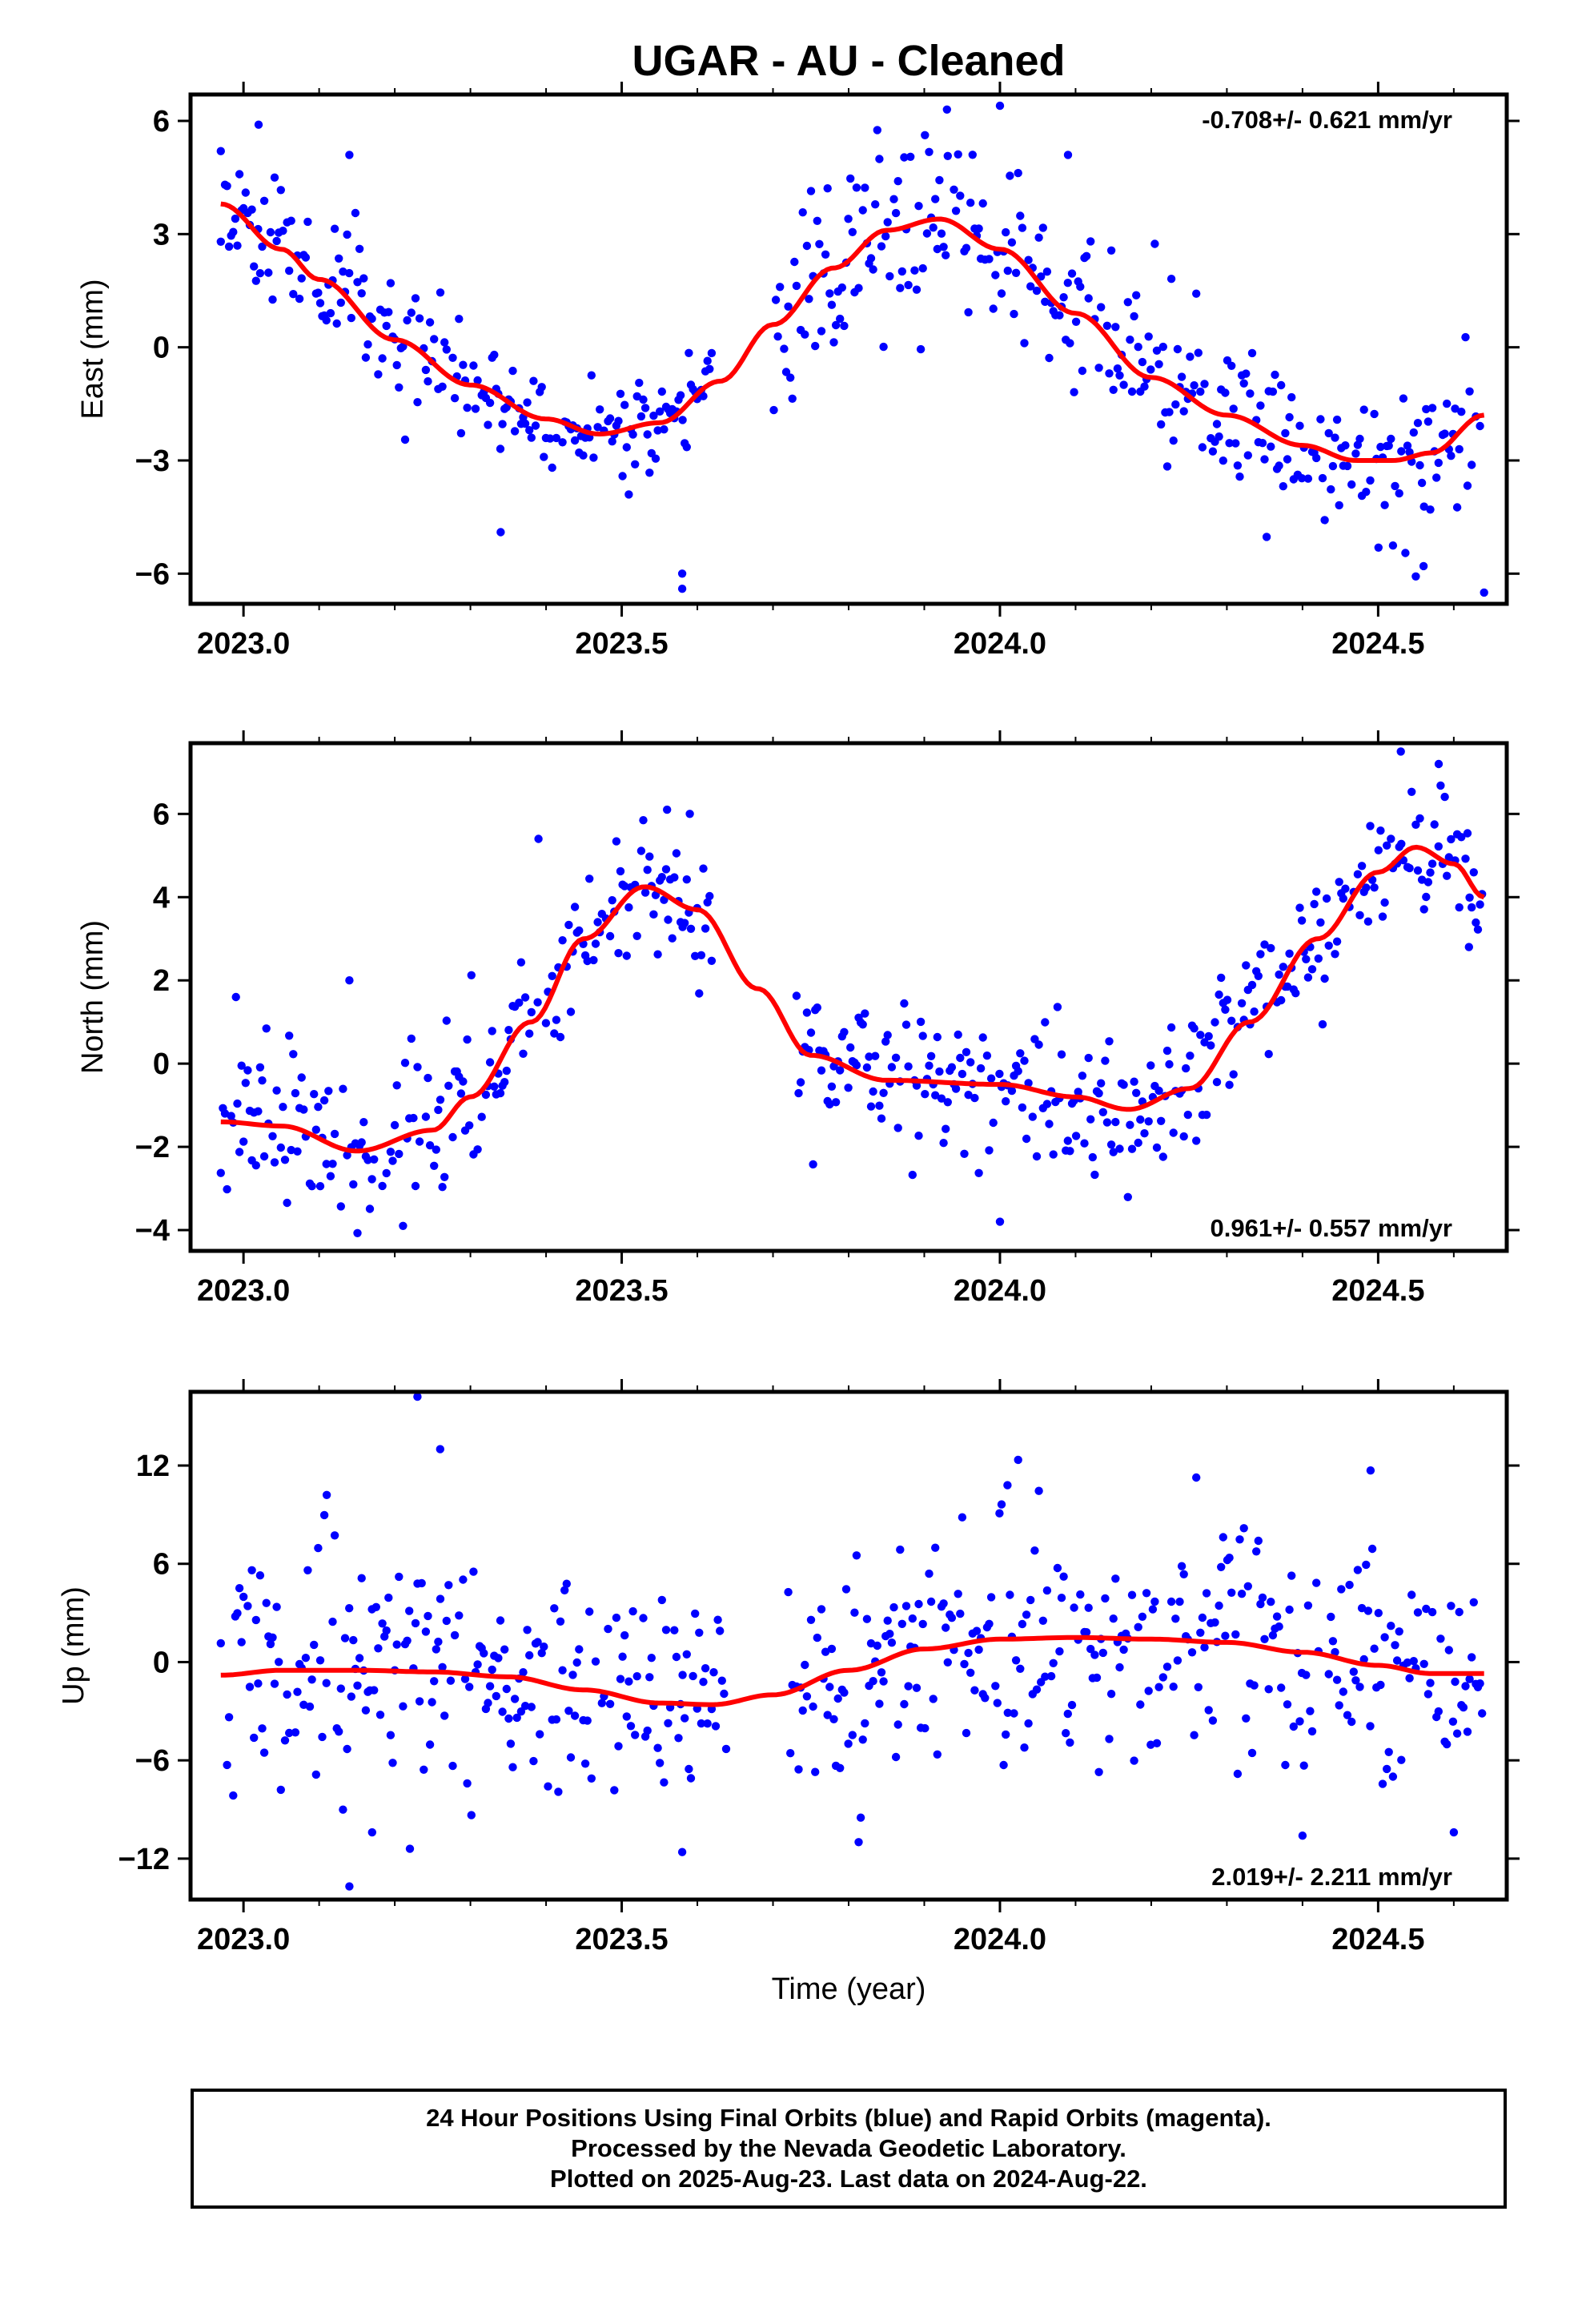 The image size is (1582, 2324). I want to click on x-tick-label: 2023.0, so click(243, 644).